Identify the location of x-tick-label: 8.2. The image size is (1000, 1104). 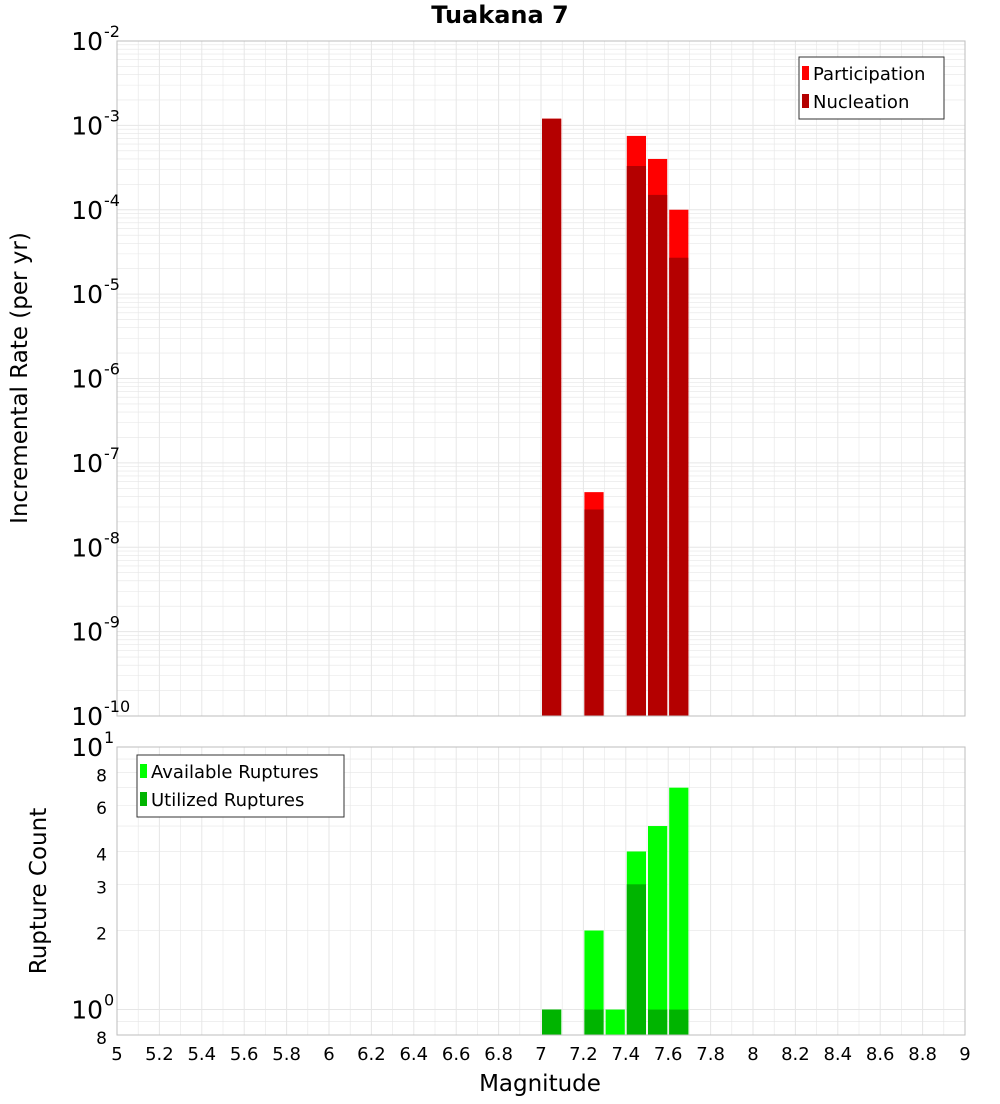
(795, 1054).